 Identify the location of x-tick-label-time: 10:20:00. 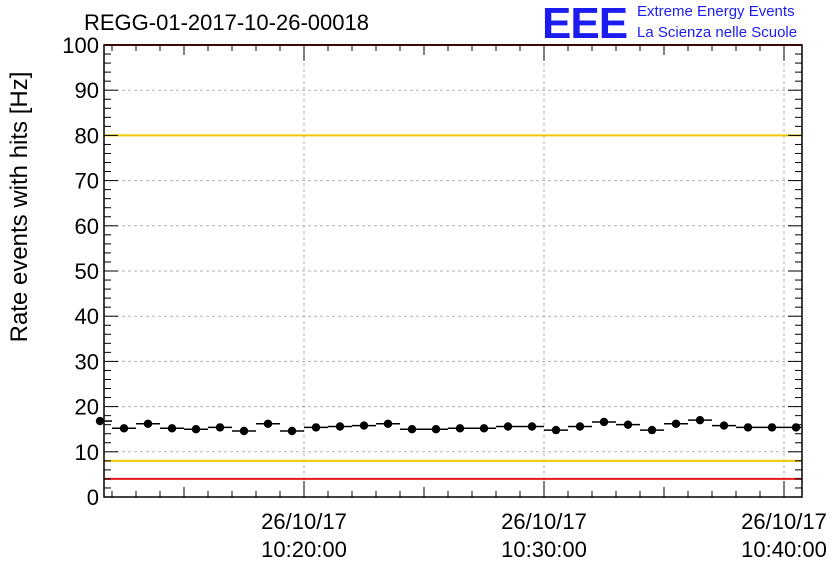
(304, 549).